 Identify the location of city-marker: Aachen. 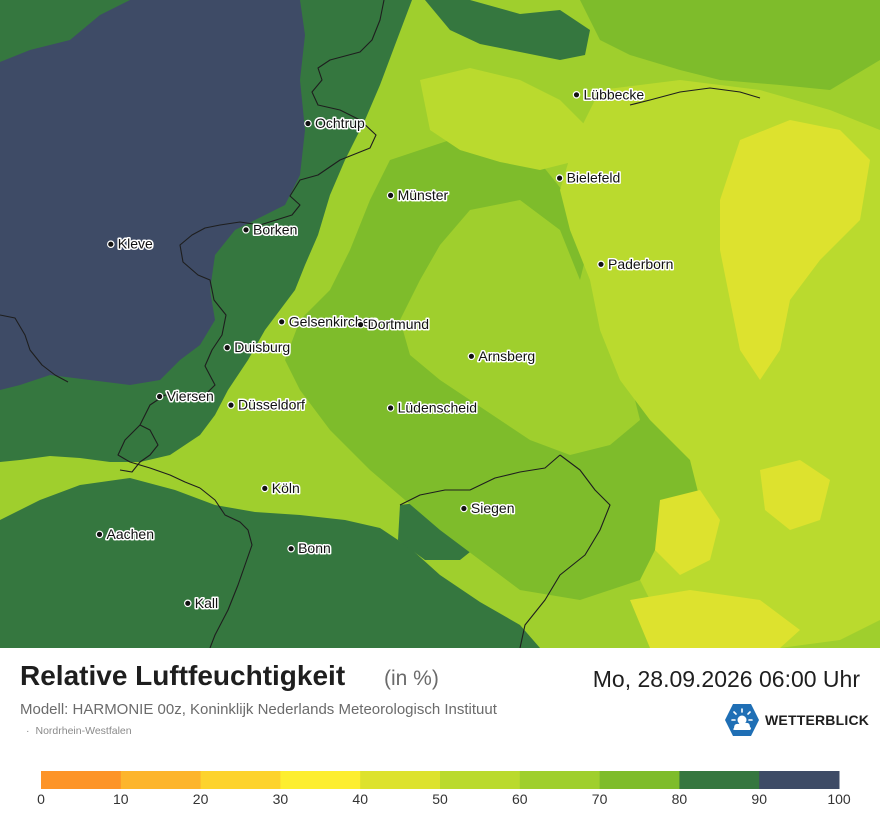
(125, 533).